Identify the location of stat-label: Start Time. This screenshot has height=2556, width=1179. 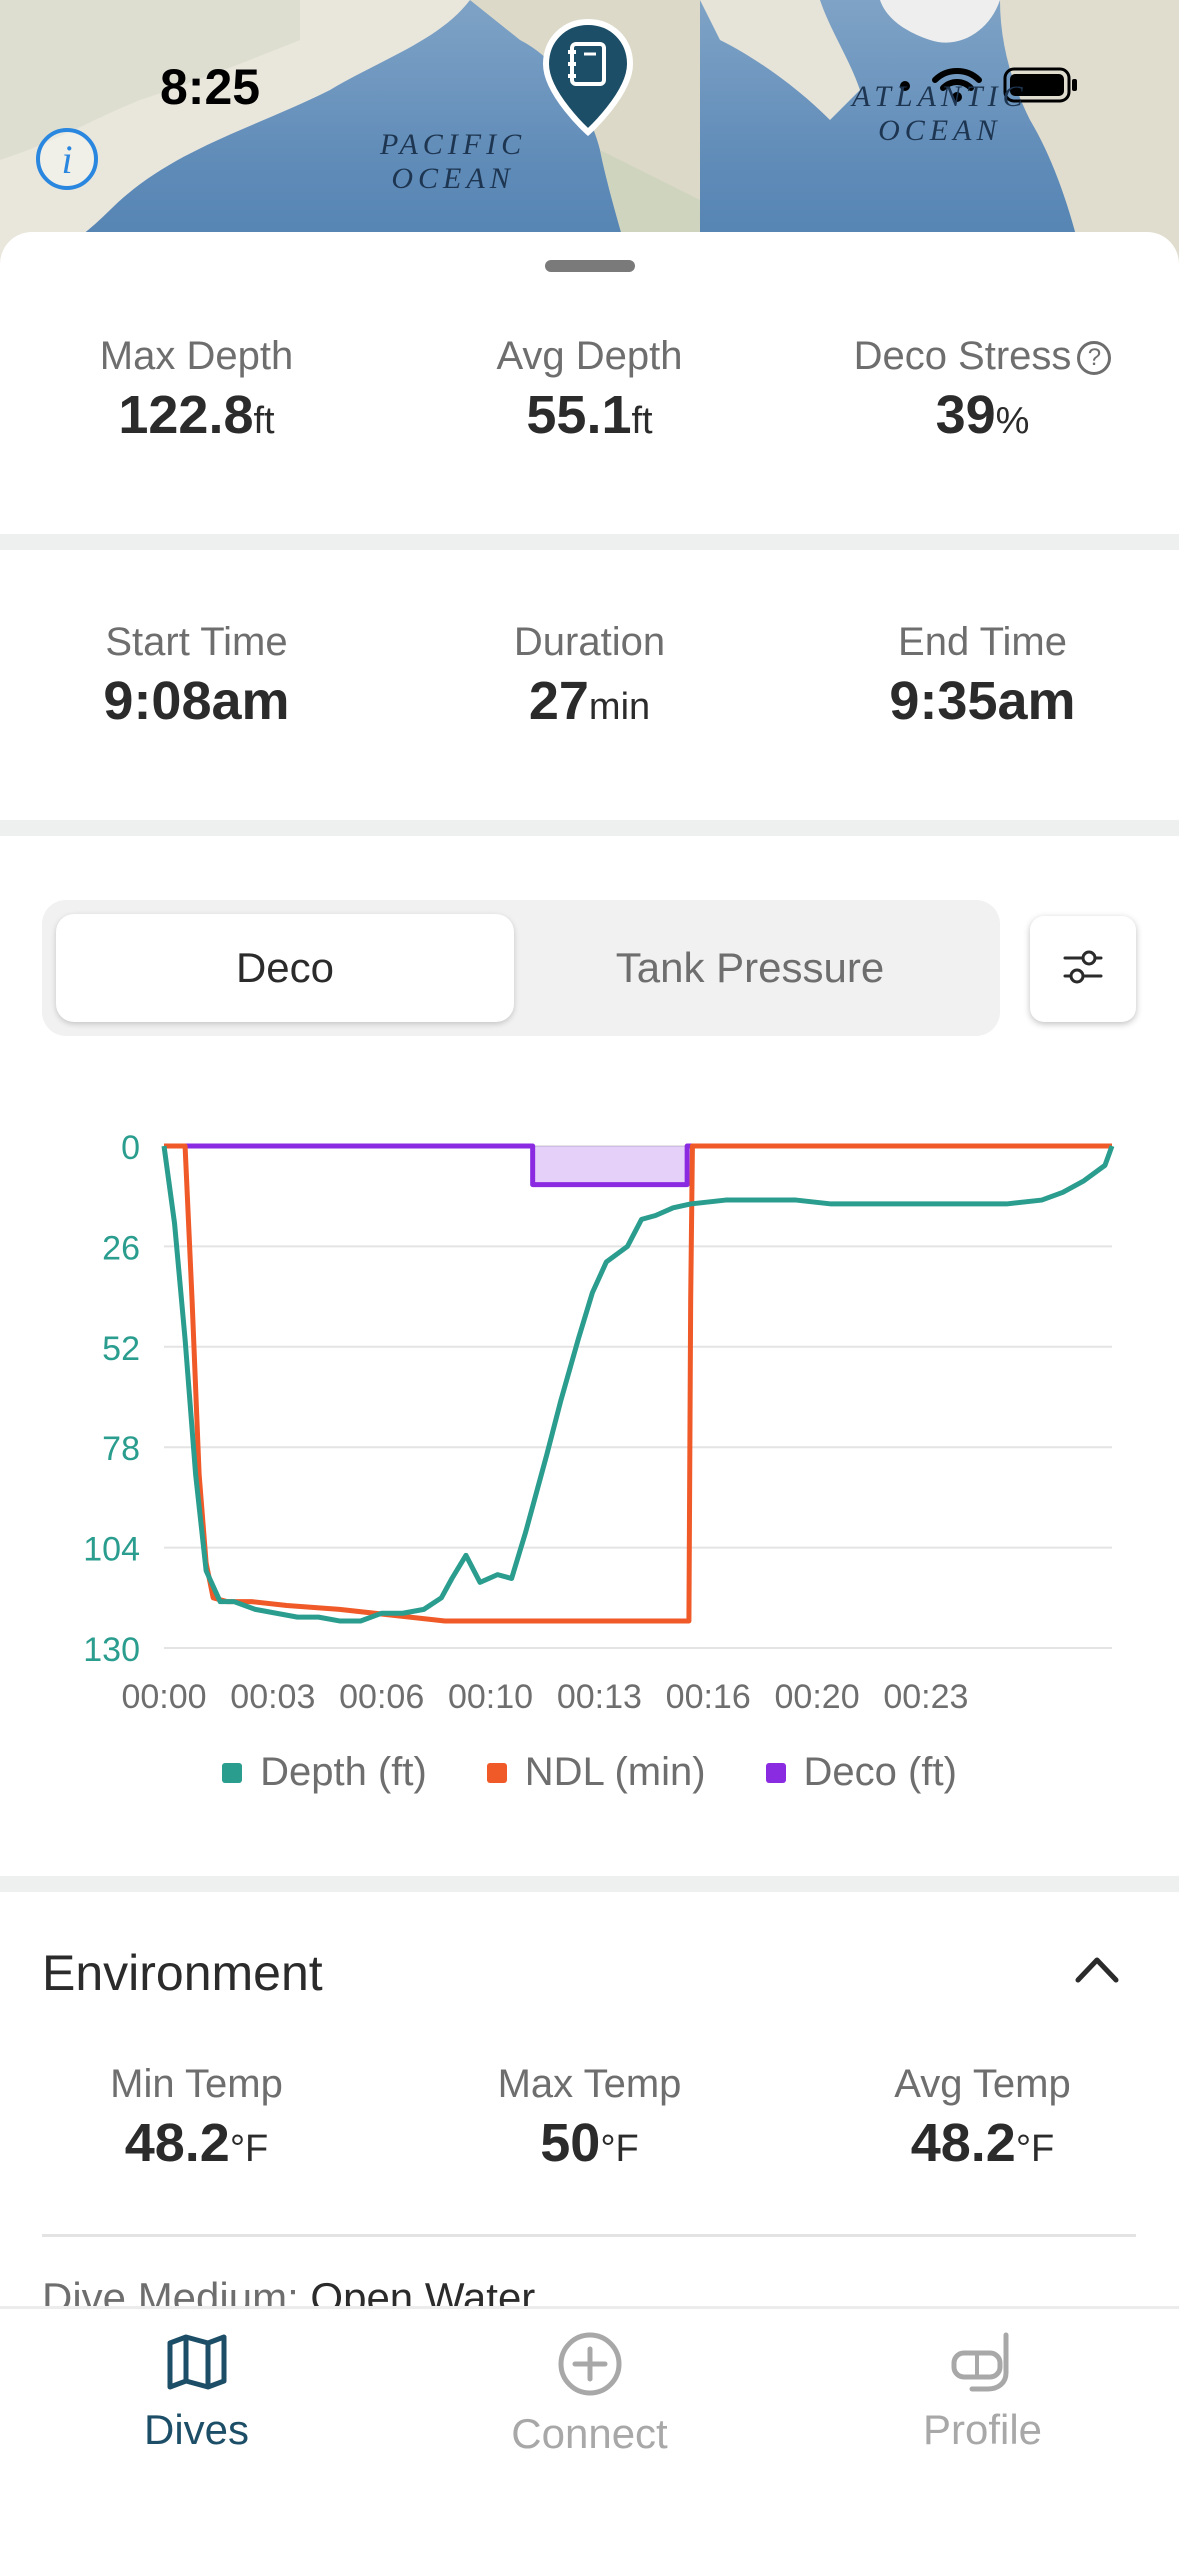
(196, 642).